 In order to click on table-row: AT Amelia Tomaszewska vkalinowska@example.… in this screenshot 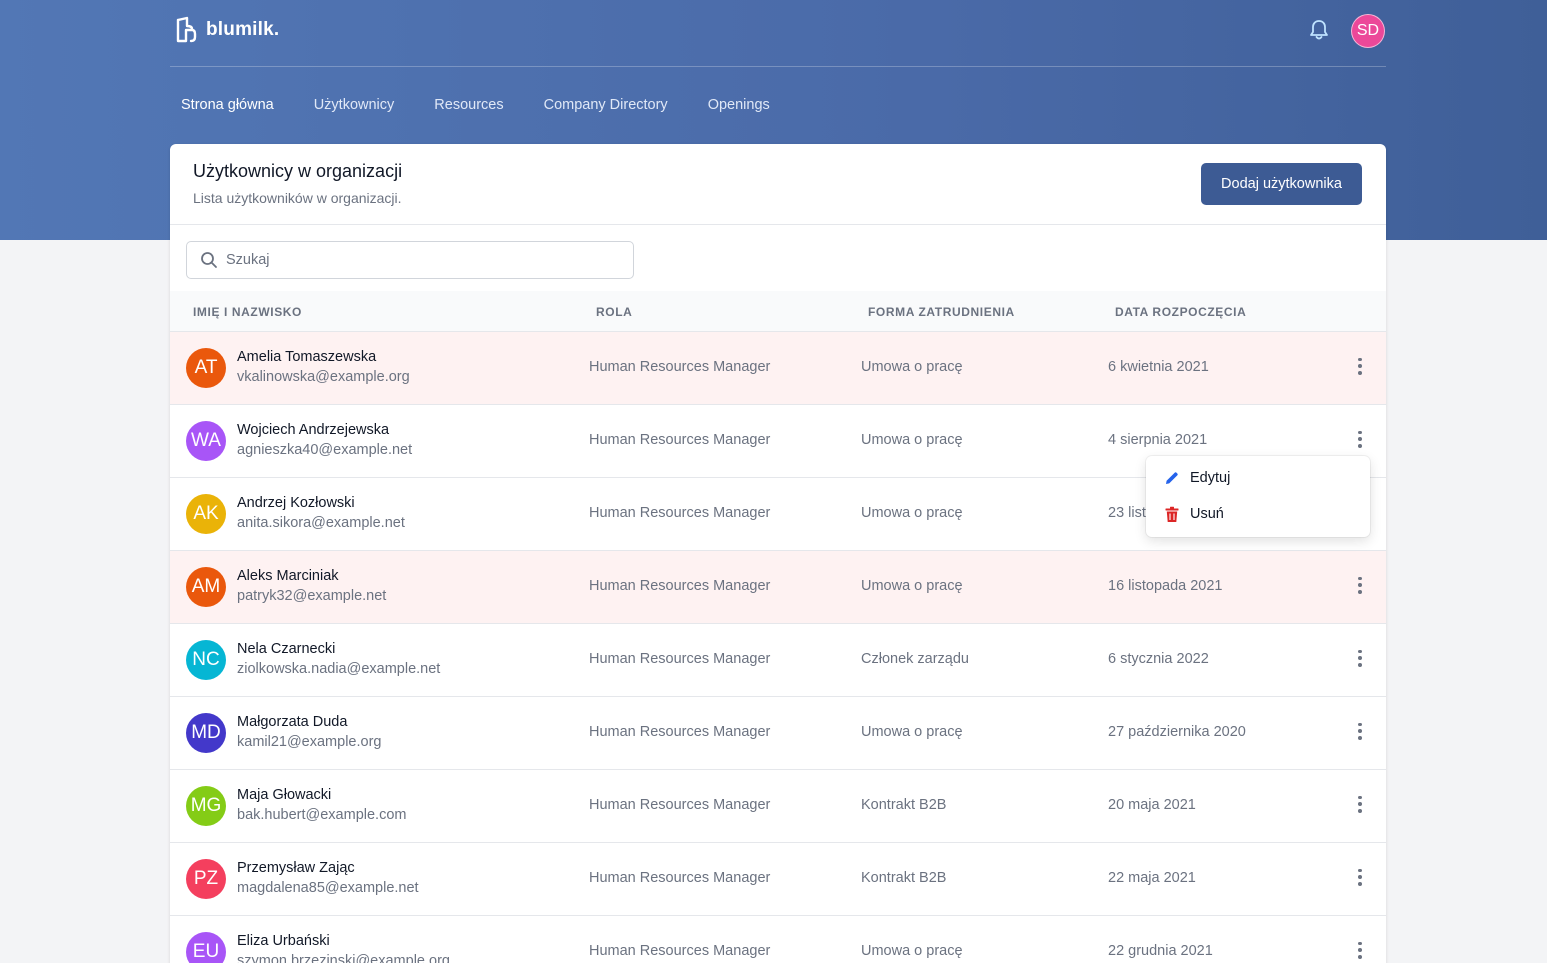, I will do `click(778, 368)`.